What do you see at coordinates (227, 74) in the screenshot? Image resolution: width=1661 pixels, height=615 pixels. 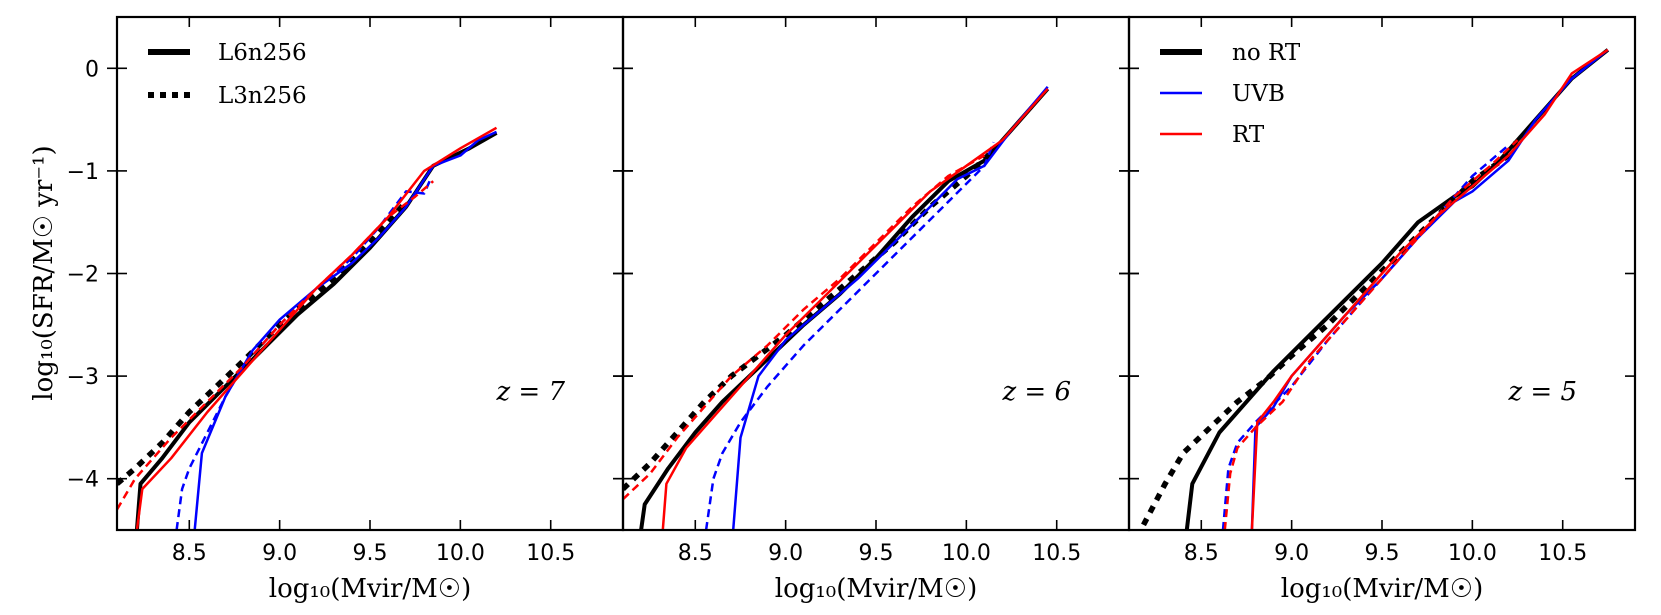 I see `legend-linestyle: L6n256 L3n256` at bounding box center [227, 74].